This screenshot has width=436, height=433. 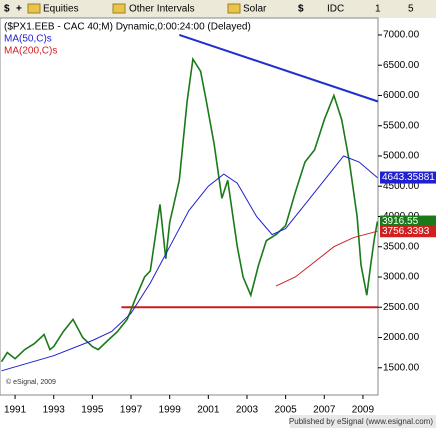 What do you see at coordinates (92, 410) in the screenshot?
I see `x-tick-label: 1995` at bounding box center [92, 410].